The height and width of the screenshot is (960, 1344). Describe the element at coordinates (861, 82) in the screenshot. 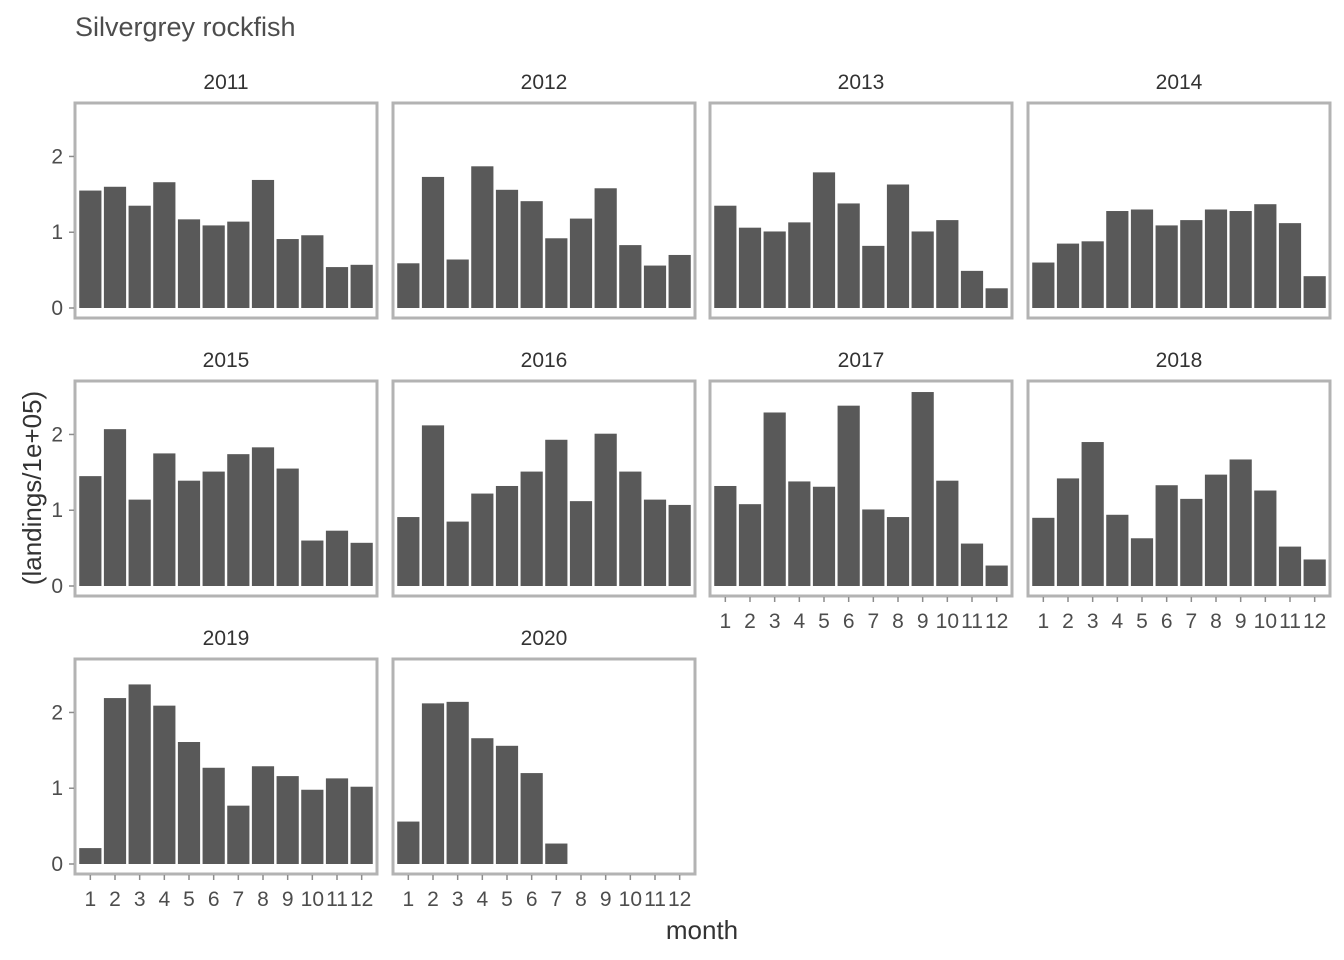

I see `facet-strip-label: 2013` at that location.